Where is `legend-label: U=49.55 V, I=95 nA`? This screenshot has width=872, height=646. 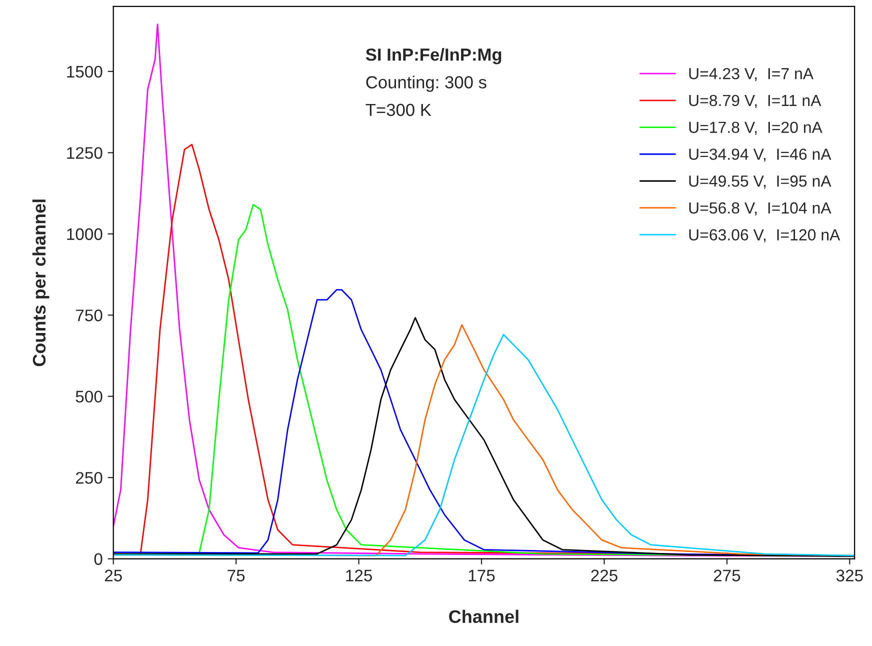
legend-label: U=49.55 V, I=95 nA is located at coordinates (760, 182).